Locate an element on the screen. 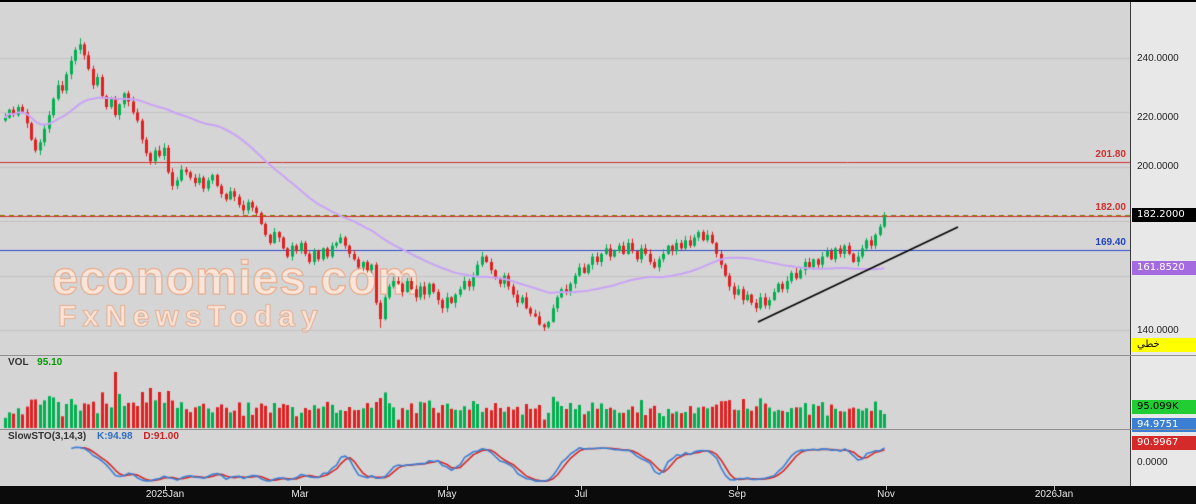  stochastic-panel-separator is located at coordinates (598, 429).